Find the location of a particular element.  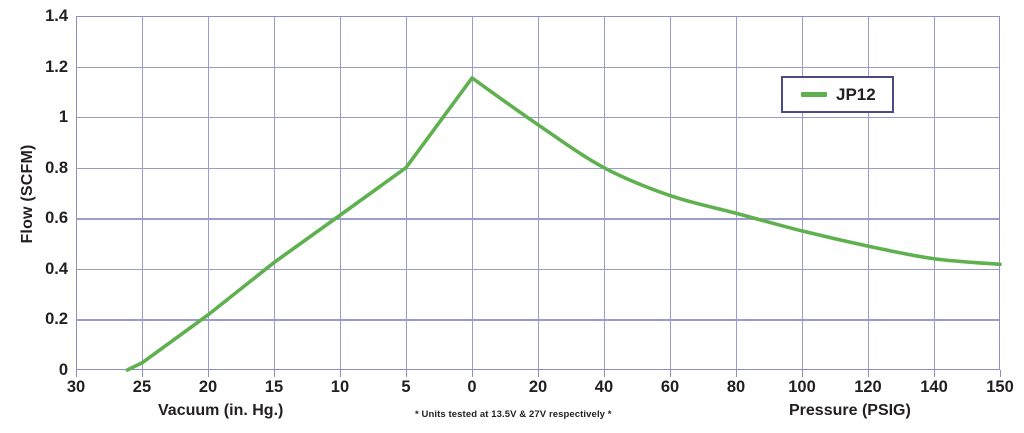

y-axis-tick-label: 1.2 is located at coordinates (56, 66).